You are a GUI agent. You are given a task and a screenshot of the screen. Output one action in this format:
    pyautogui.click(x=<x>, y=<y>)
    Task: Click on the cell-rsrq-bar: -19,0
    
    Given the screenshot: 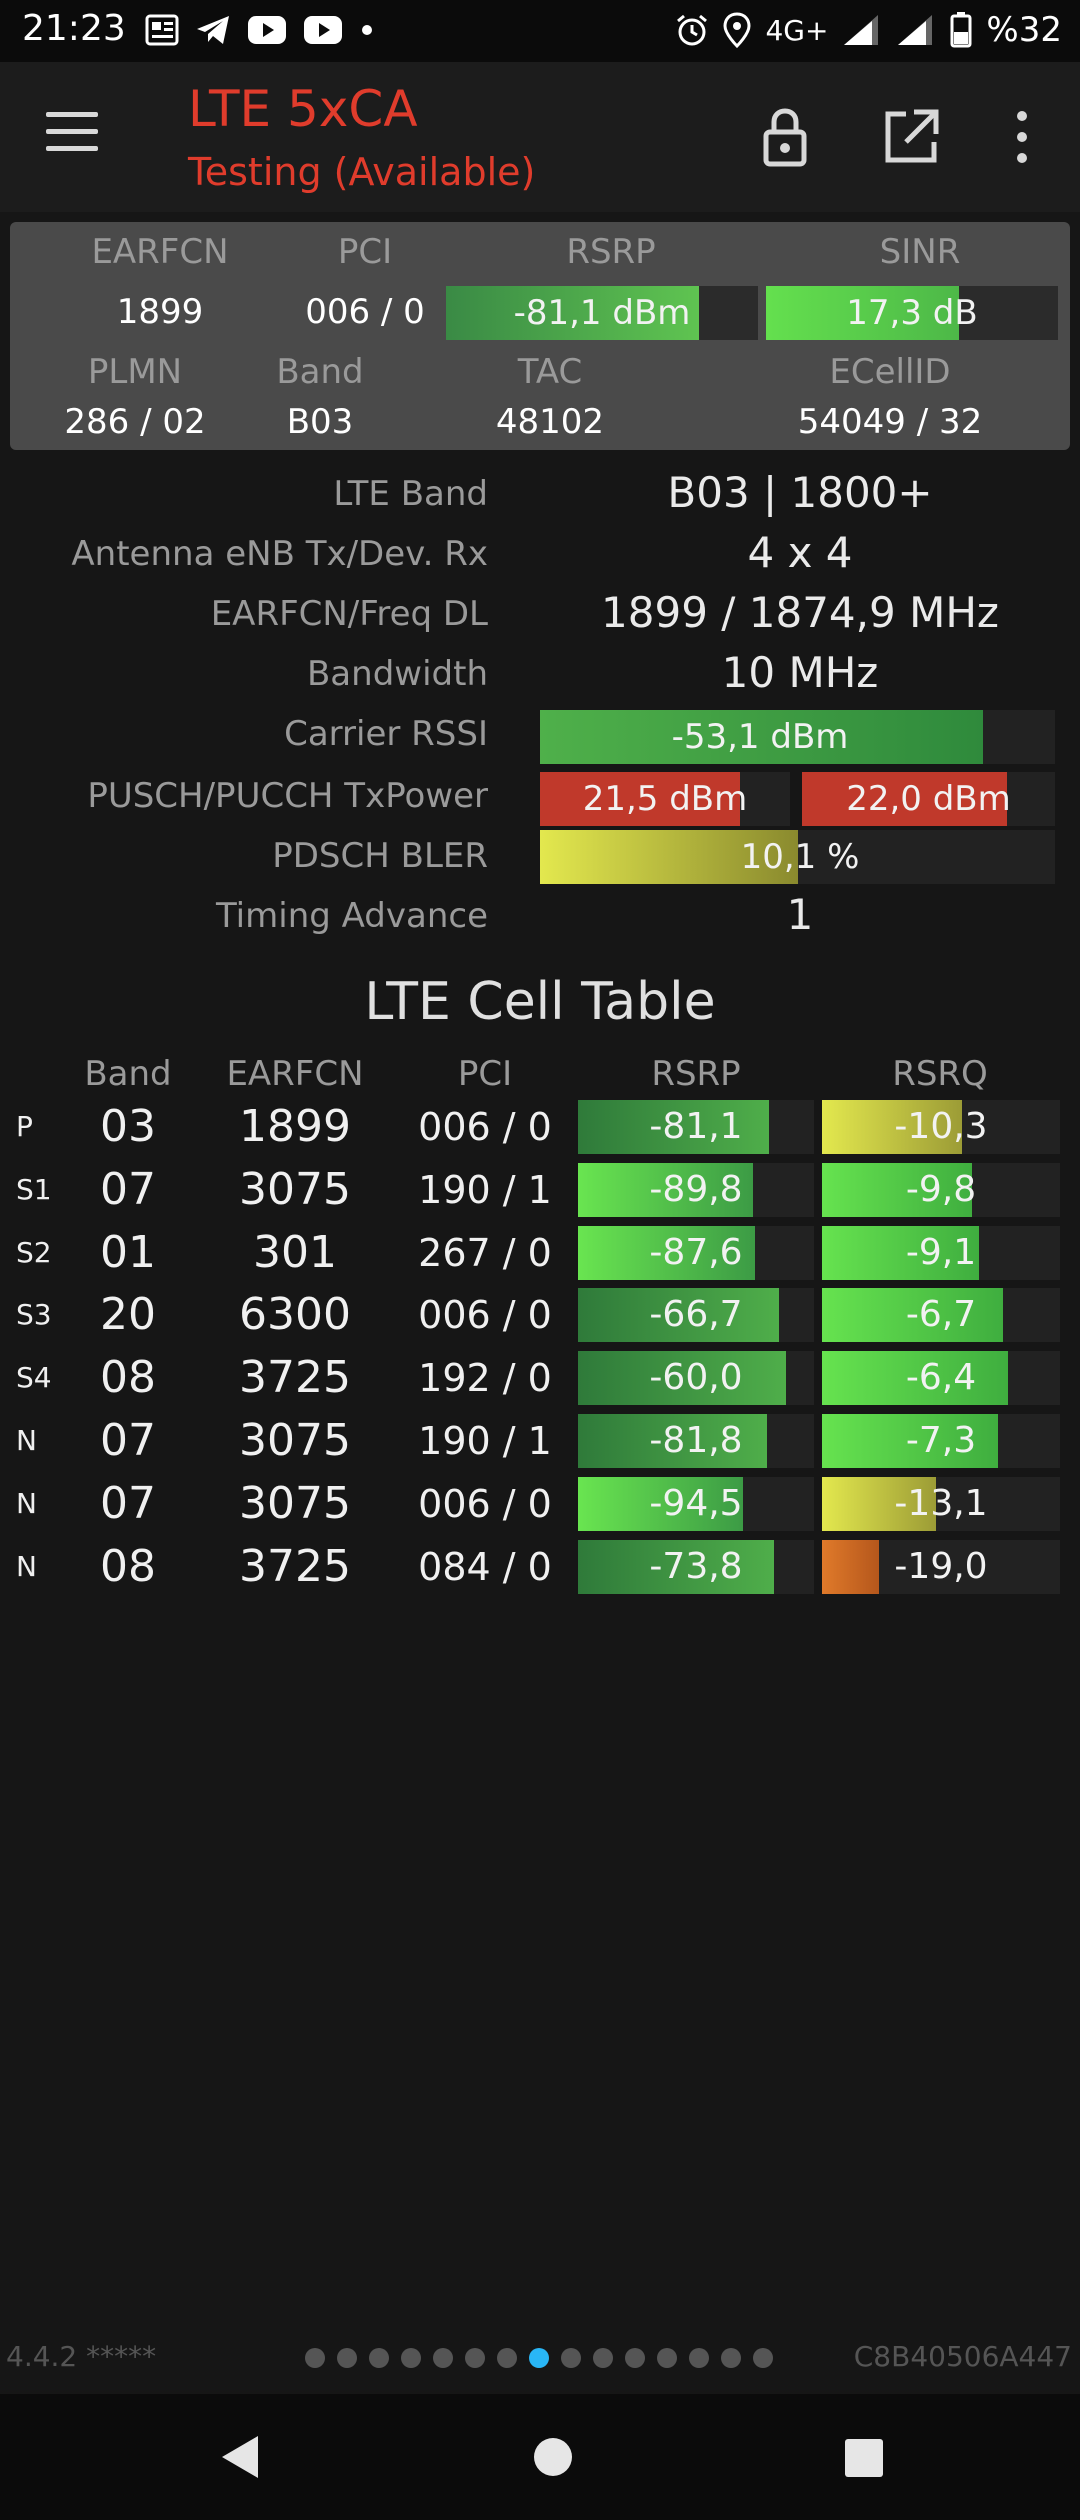 What is the action you would take?
    pyautogui.click(x=941, y=1566)
    